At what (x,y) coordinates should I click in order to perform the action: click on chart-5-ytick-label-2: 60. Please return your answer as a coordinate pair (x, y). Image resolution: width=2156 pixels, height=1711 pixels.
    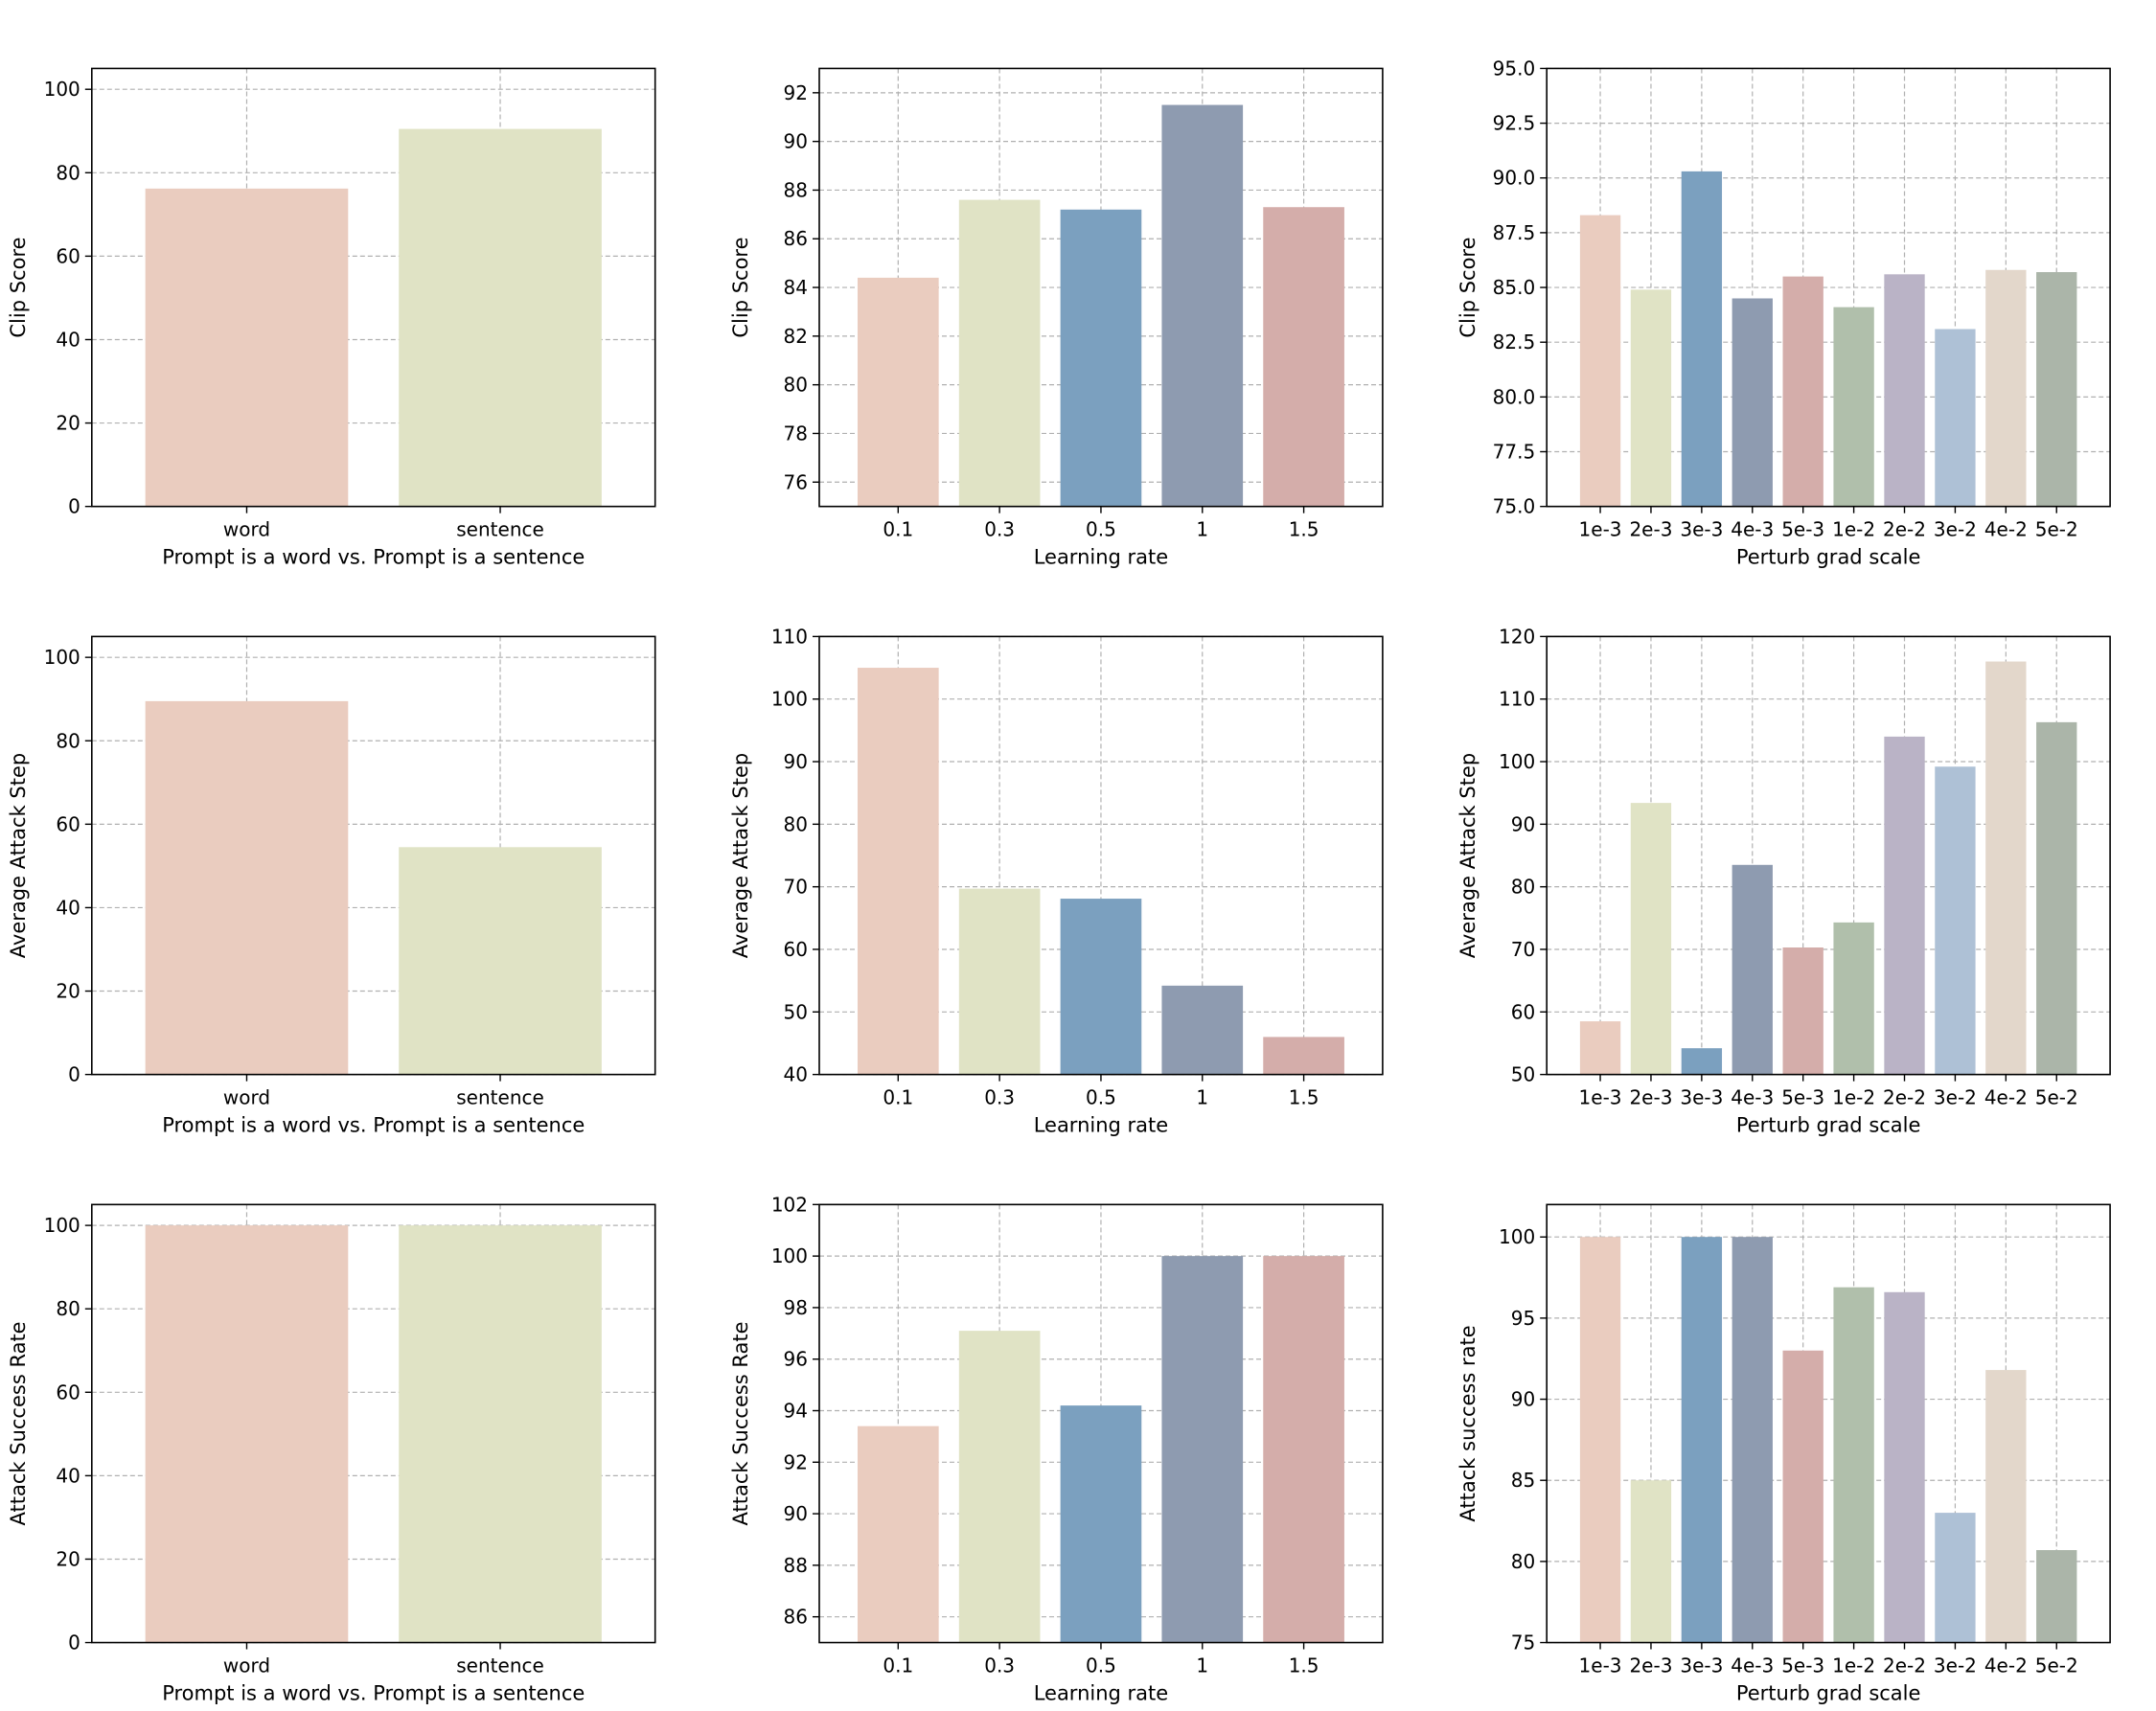
    Looking at the image, I should click on (796, 949).